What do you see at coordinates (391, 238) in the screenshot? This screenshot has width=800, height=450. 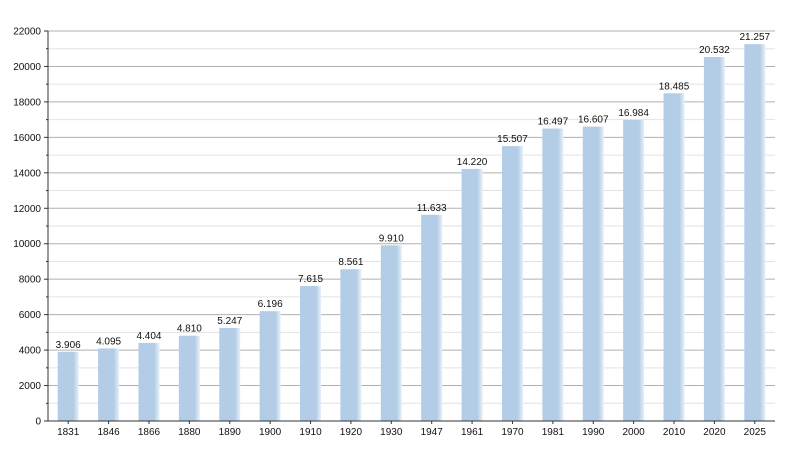 I see `data-label: 9.910` at bounding box center [391, 238].